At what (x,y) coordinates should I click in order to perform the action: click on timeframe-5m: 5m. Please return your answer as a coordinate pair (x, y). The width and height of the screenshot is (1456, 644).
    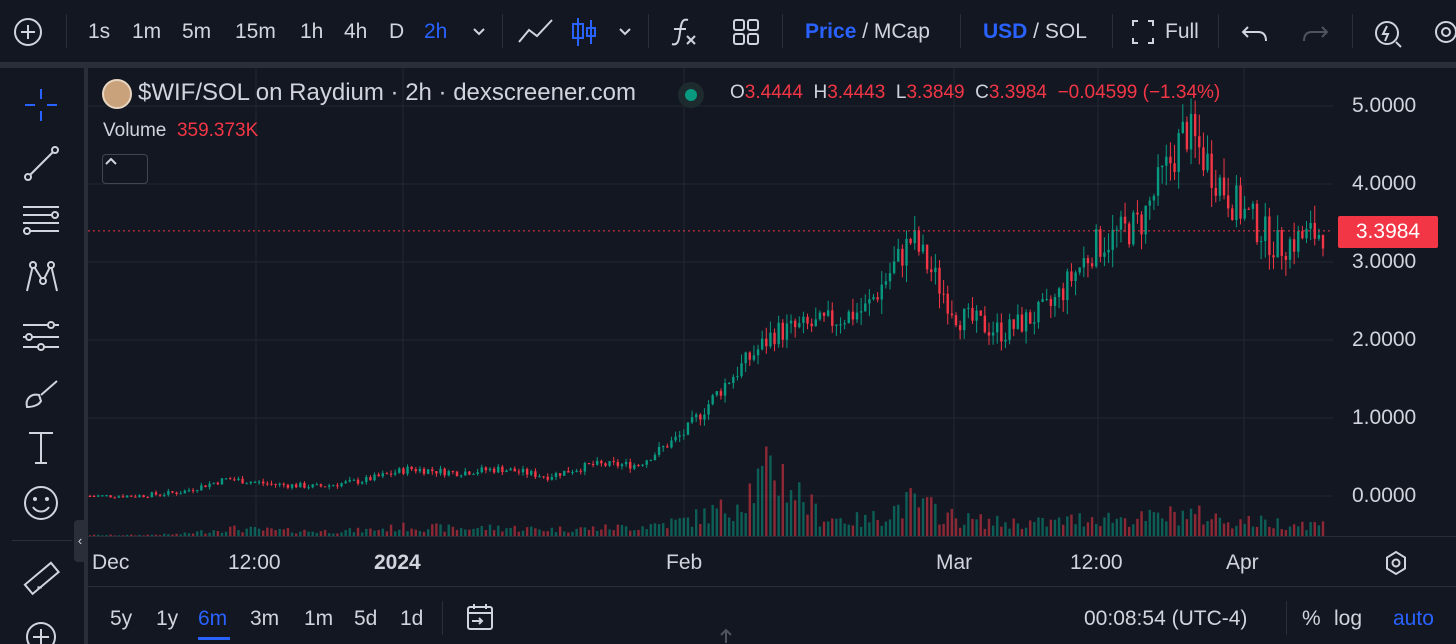
    Looking at the image, I should click on (197, 31).